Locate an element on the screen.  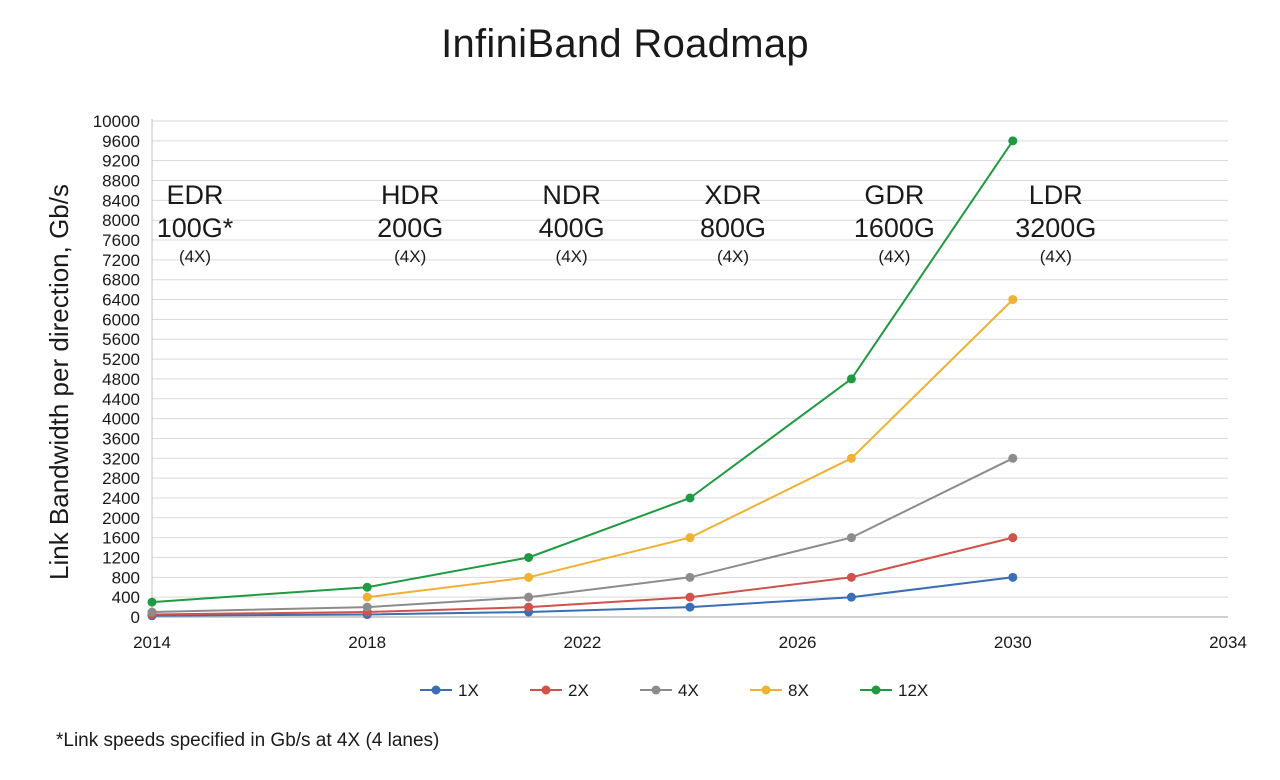
y-tick-label: 400 is located at coordinates (126, 597).